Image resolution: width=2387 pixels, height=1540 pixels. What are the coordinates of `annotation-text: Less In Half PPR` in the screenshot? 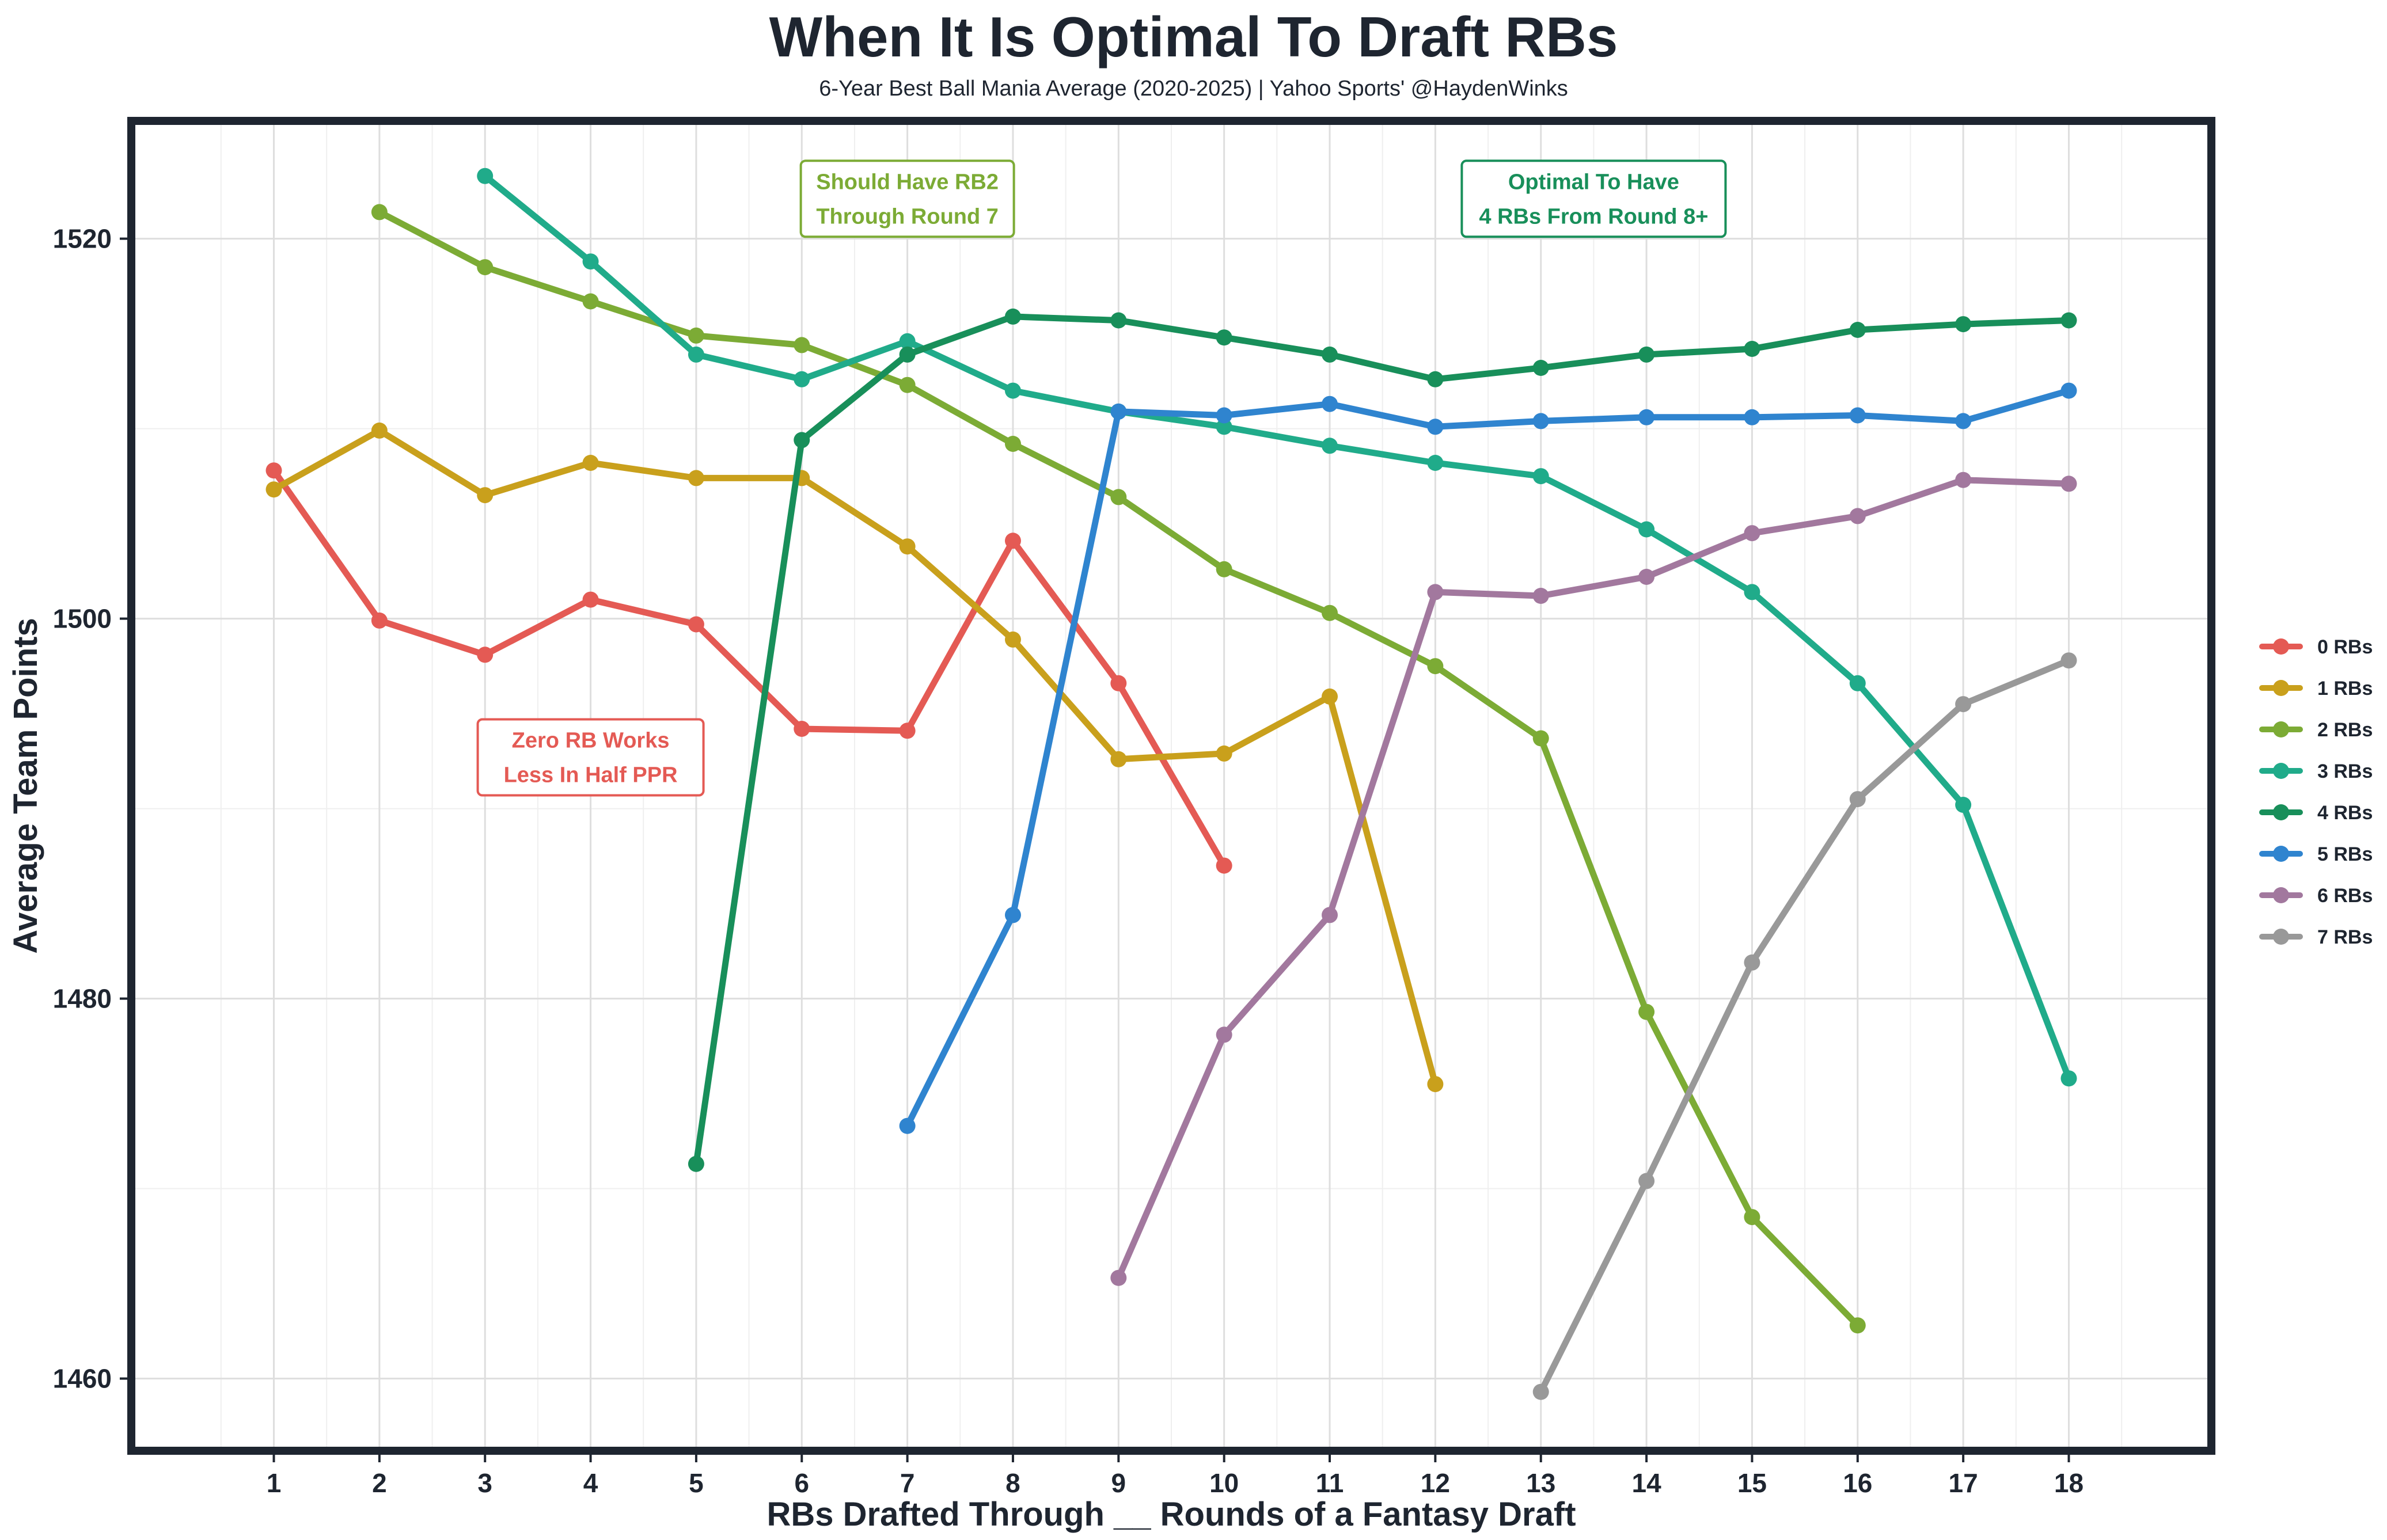 It's located at (591, 776).